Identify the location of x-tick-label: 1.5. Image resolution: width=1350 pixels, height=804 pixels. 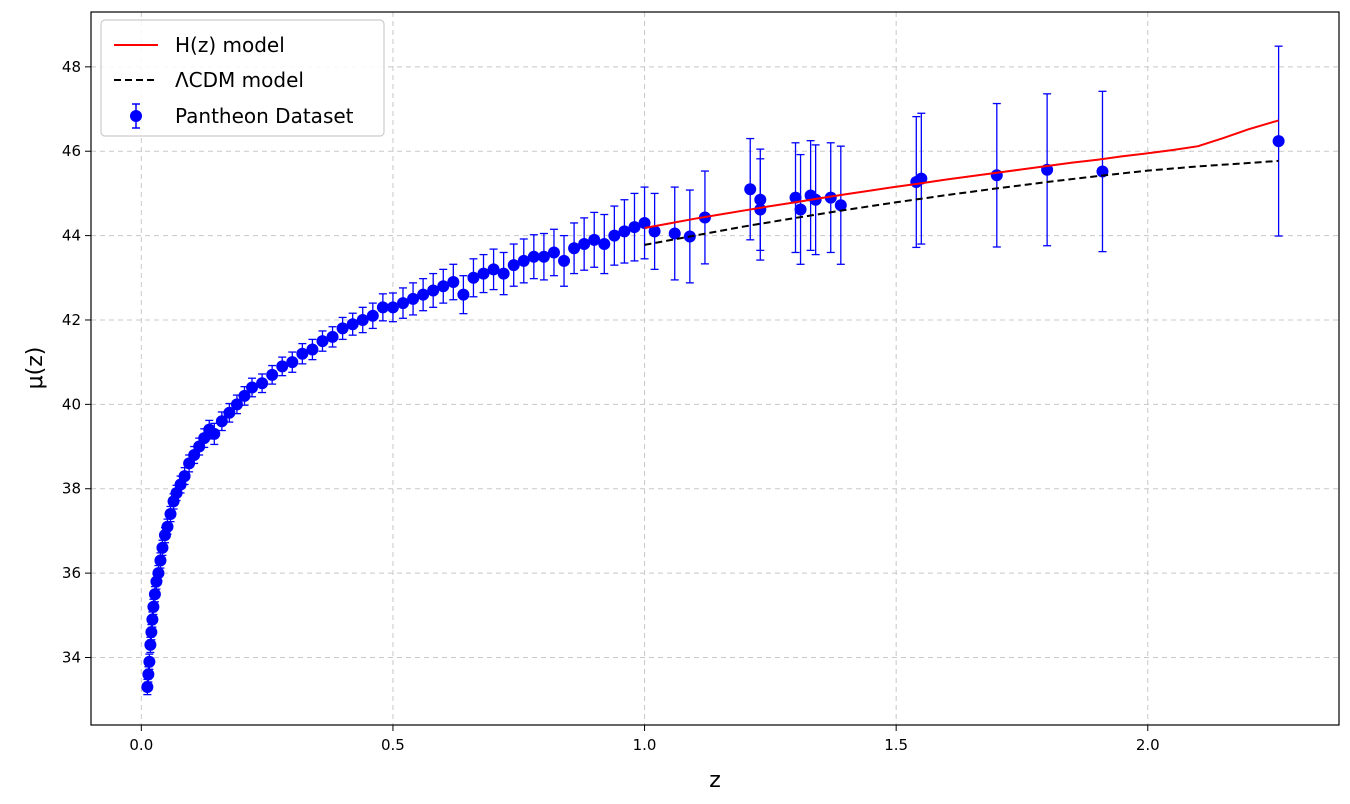
(896, 745).